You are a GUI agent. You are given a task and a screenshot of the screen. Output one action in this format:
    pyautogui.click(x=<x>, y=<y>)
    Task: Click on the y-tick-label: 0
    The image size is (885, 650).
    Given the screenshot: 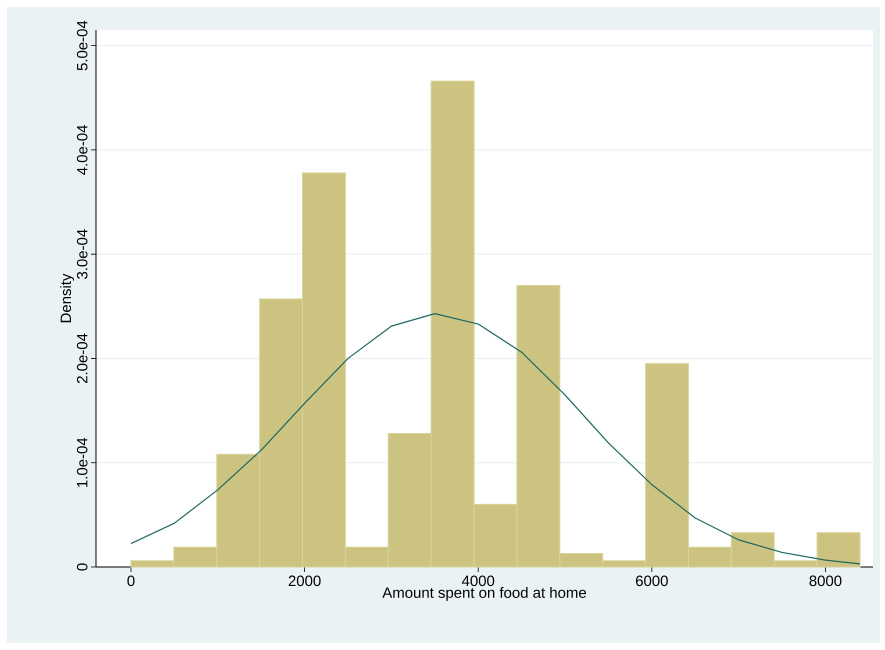 What is the action you would take?
    pyautogui.click(x=82, y=567)
    